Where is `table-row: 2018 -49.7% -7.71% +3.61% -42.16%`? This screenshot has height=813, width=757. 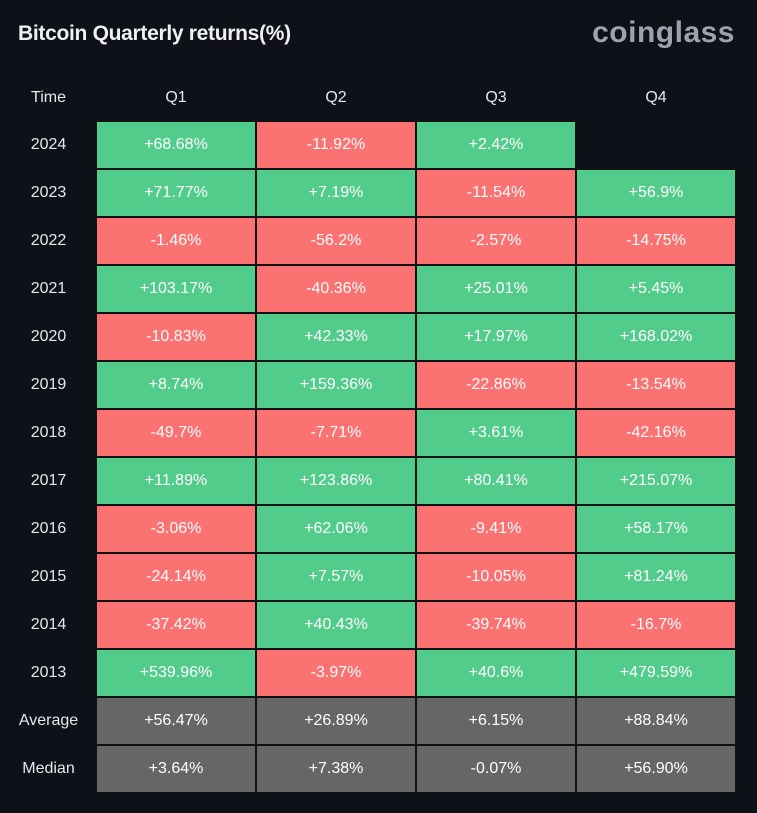
table-row: 2018 -49.7% -7.71% +3.61% -42.16% is located at coordinates (368, 433).